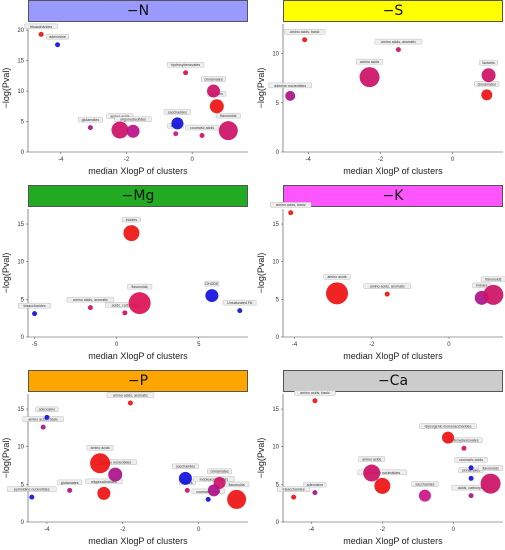 The width and height of the screenshot is (505, 550). Describe the element at coordinates (448, 427) in the screenshot. I see `point-label: Glycogenic monosaccharides` at that location.